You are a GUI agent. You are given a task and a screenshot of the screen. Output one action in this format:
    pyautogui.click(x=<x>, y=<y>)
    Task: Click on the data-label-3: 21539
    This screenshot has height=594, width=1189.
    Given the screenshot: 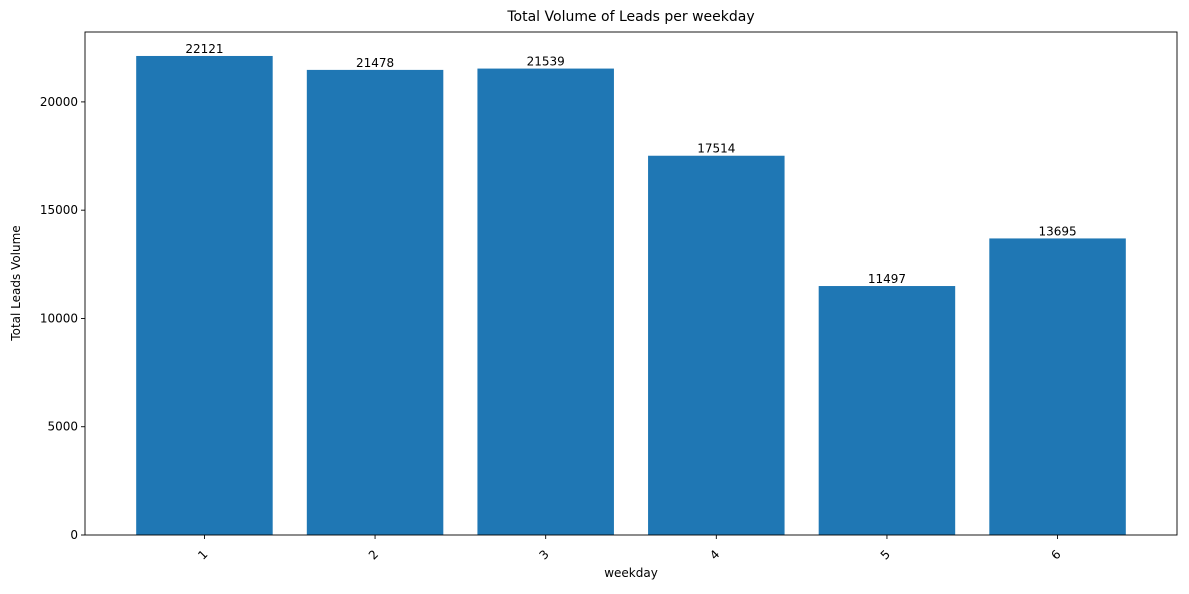 What is the action you would take?
    pyautogui.click(x=546, y=62)
    